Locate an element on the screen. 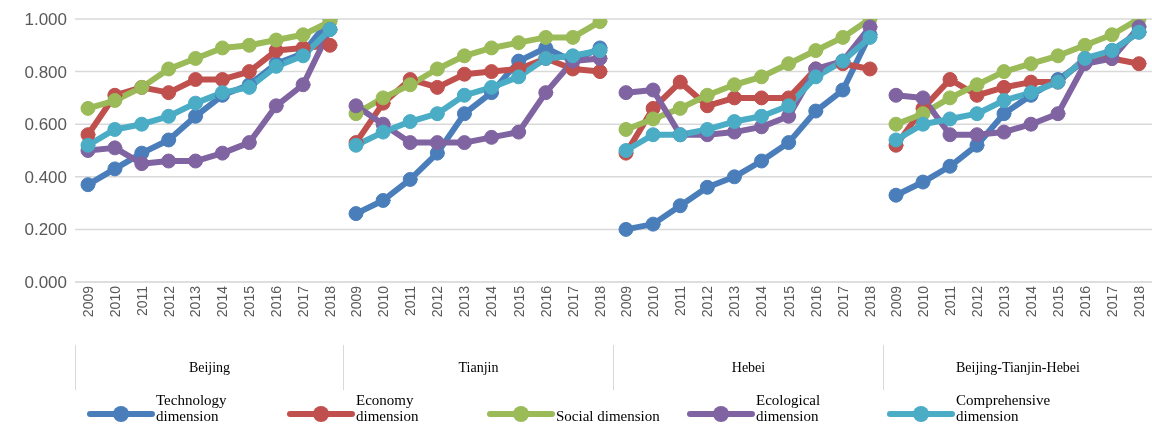 The width and height of the screenshot is (1152, 441). x-axis-title: Beijing-Tianjin-Hebei is located at coordinates (1017, 367).